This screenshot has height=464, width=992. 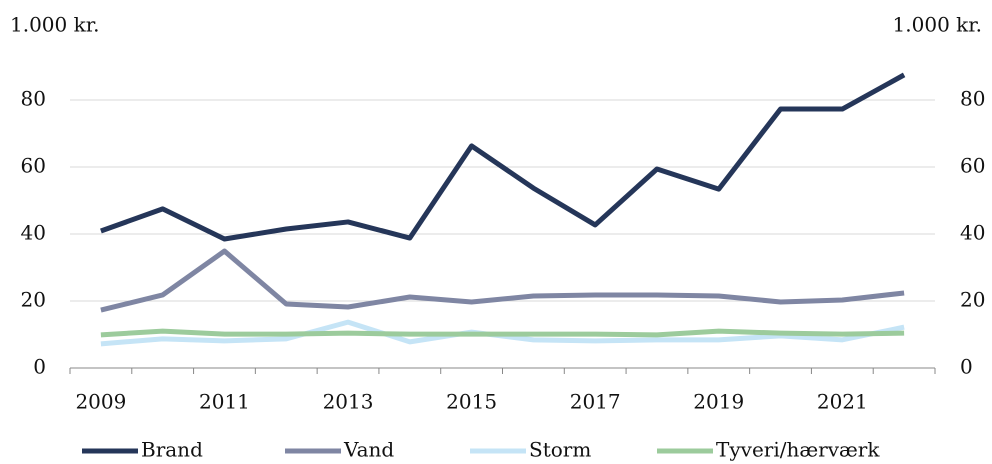 I want to click on y-tick-label: 80, so click(x=33, y=99).